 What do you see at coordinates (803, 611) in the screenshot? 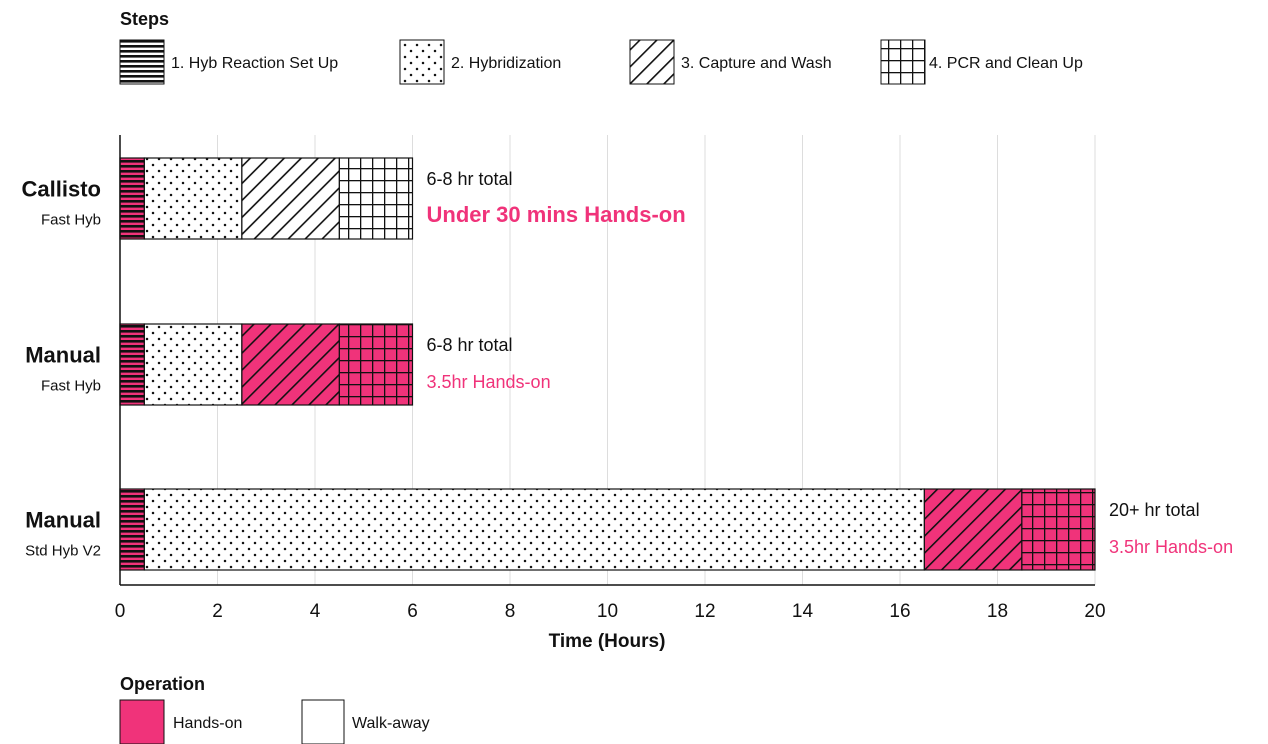
I see `x-tick-label: 14` at bounding box center [803, 611].